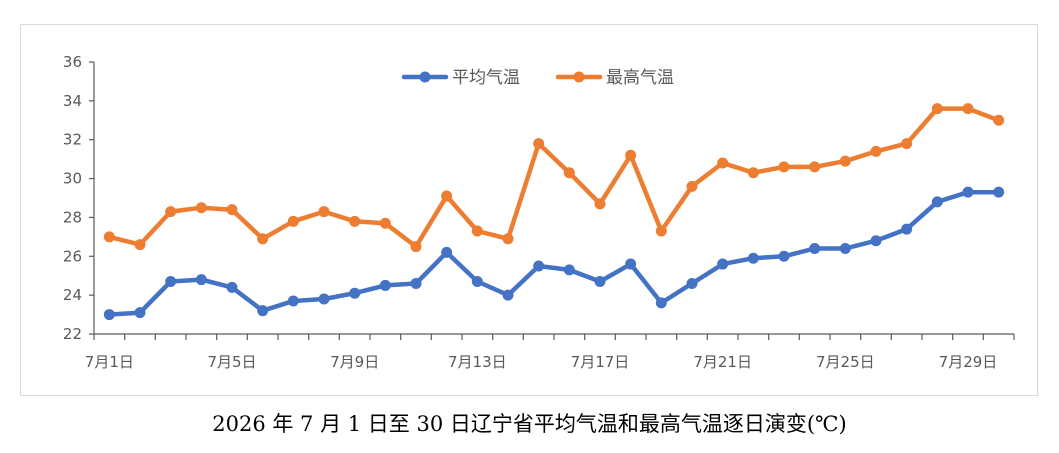  What do you see at coordinates (354, 362) in the screenshot?
I see `x-tick-label: 7月9日` at bounding box center [354, 362].